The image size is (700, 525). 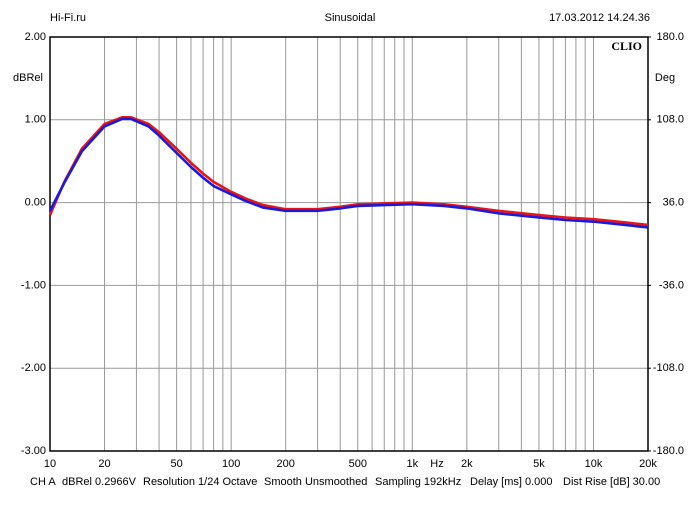 What do you see at coordinates (670, 120) in the screenshot?
I see `y2-tick-label: 108.0` at bounding box center [670, 120].